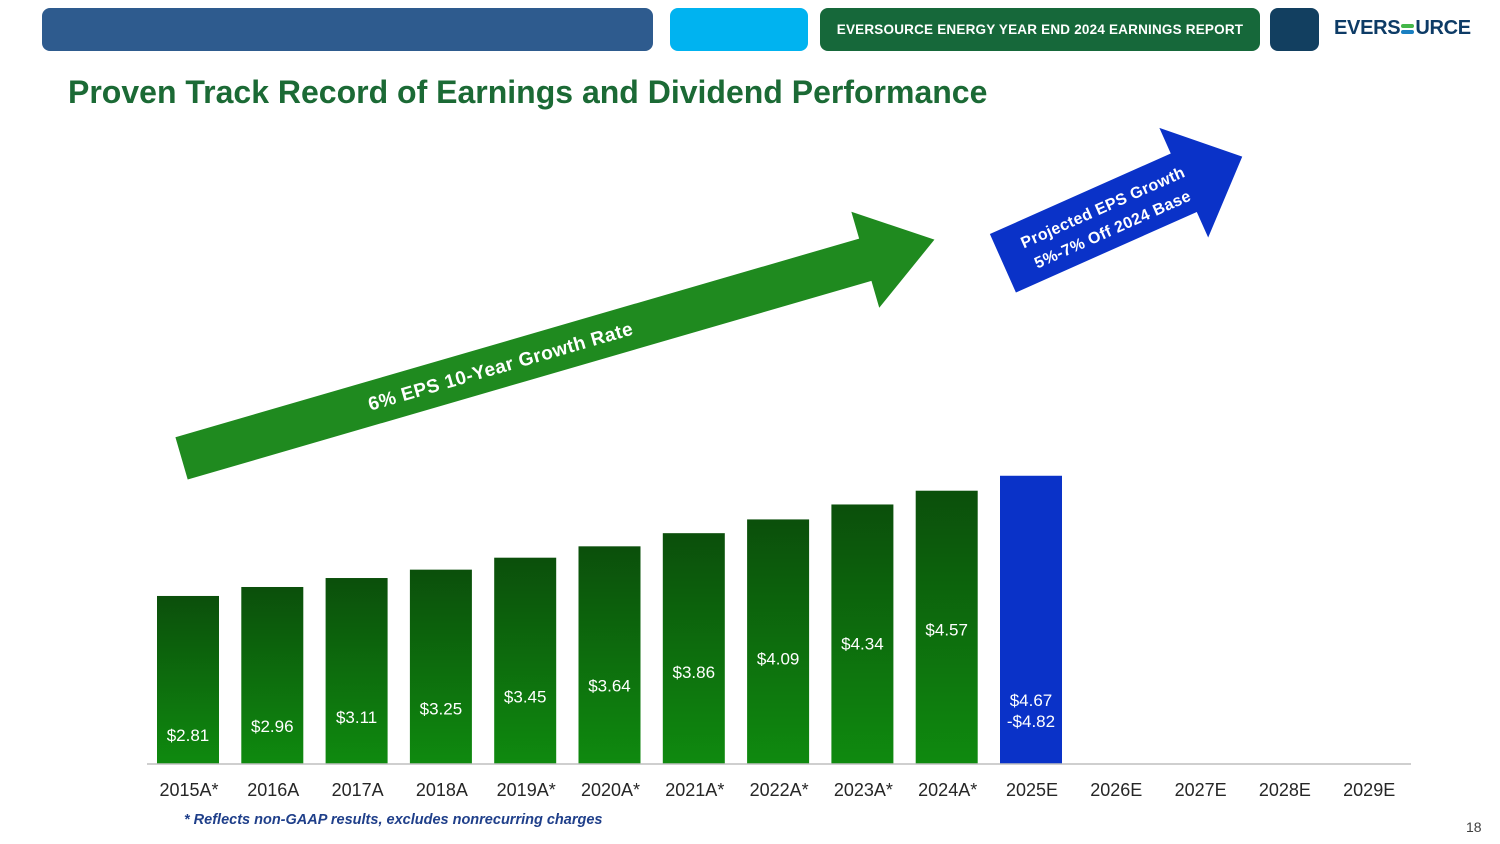 The width and height of the screenshot is (1500, 844). Describe the element at coordinates (358, 790) in the screenshot. I see `x-tick-label: 2017A` at that location.